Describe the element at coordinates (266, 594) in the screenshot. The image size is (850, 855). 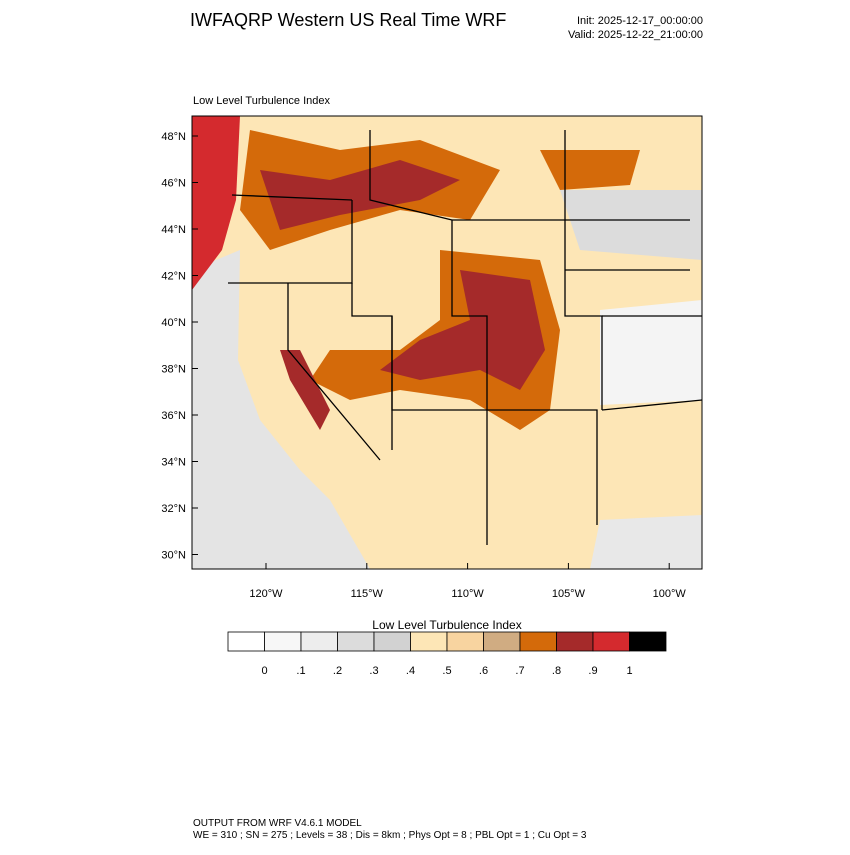
I see `lon-label: 120°W` at that location.